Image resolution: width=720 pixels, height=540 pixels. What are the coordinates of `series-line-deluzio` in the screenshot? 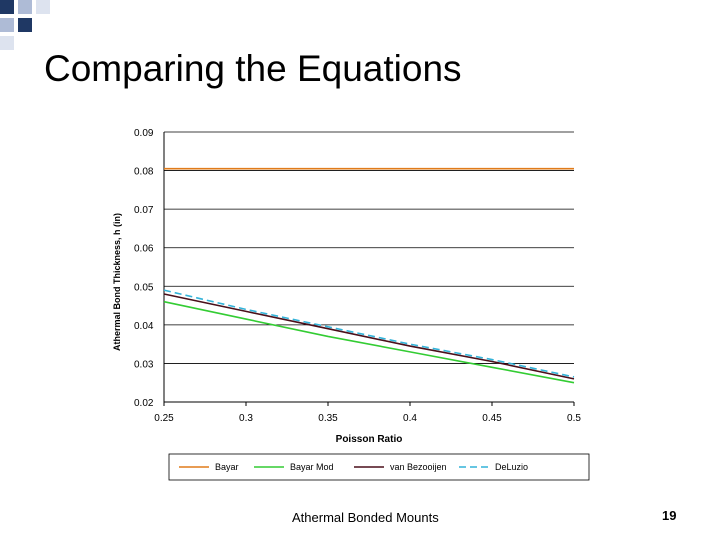 It's located at (369, 333).